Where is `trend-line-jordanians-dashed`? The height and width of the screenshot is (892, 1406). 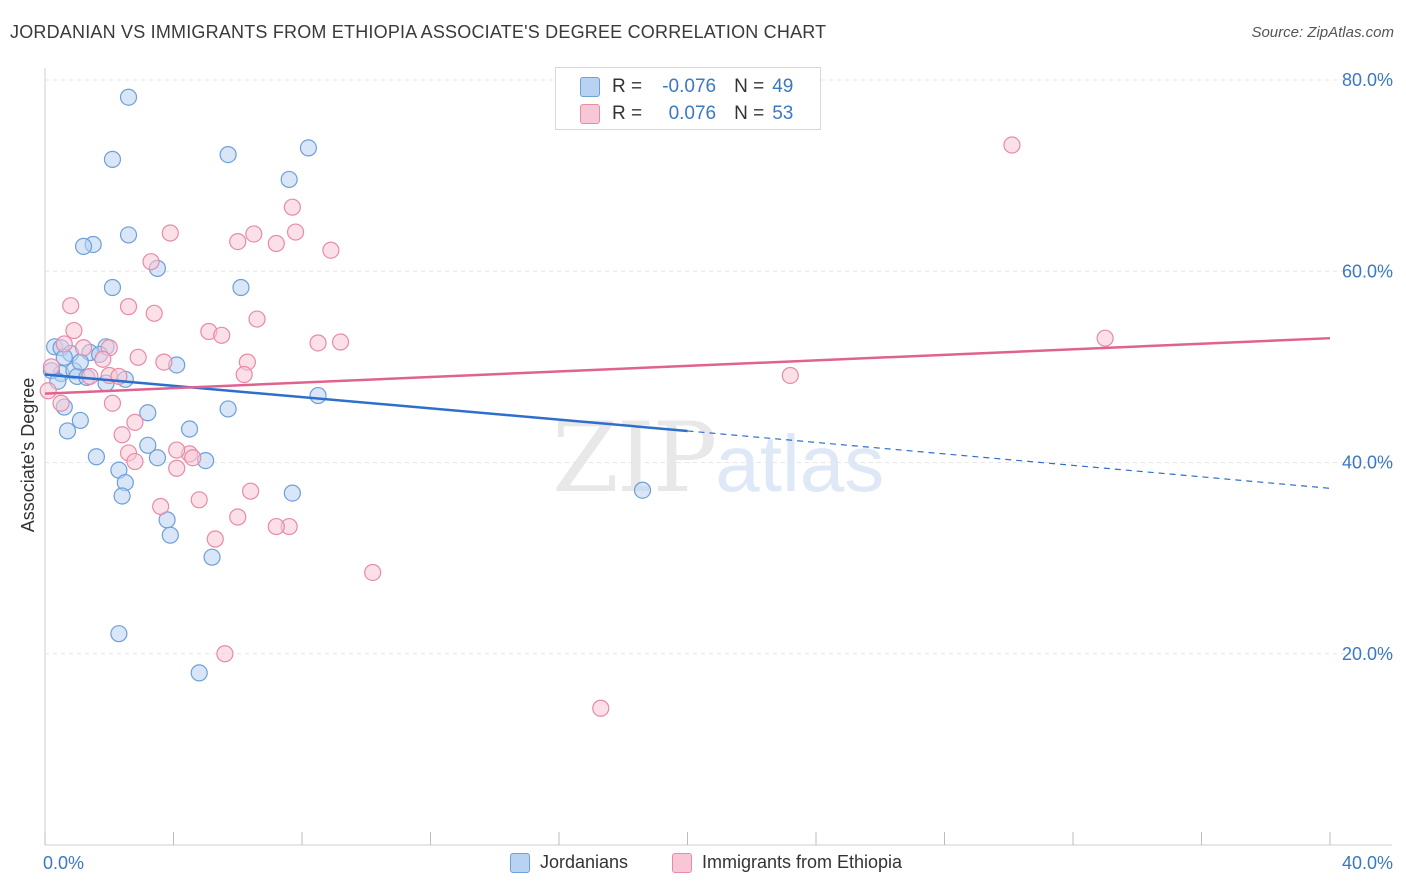 trend-line-jordanians-dashed is located at coordinates (1009, 459).